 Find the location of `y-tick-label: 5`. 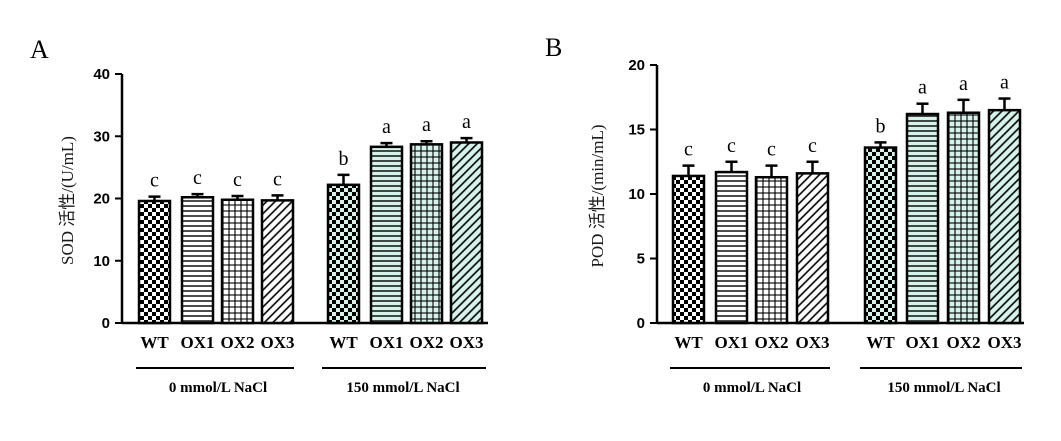

y-tick-label: 5 is located at coordinates (641, 259).